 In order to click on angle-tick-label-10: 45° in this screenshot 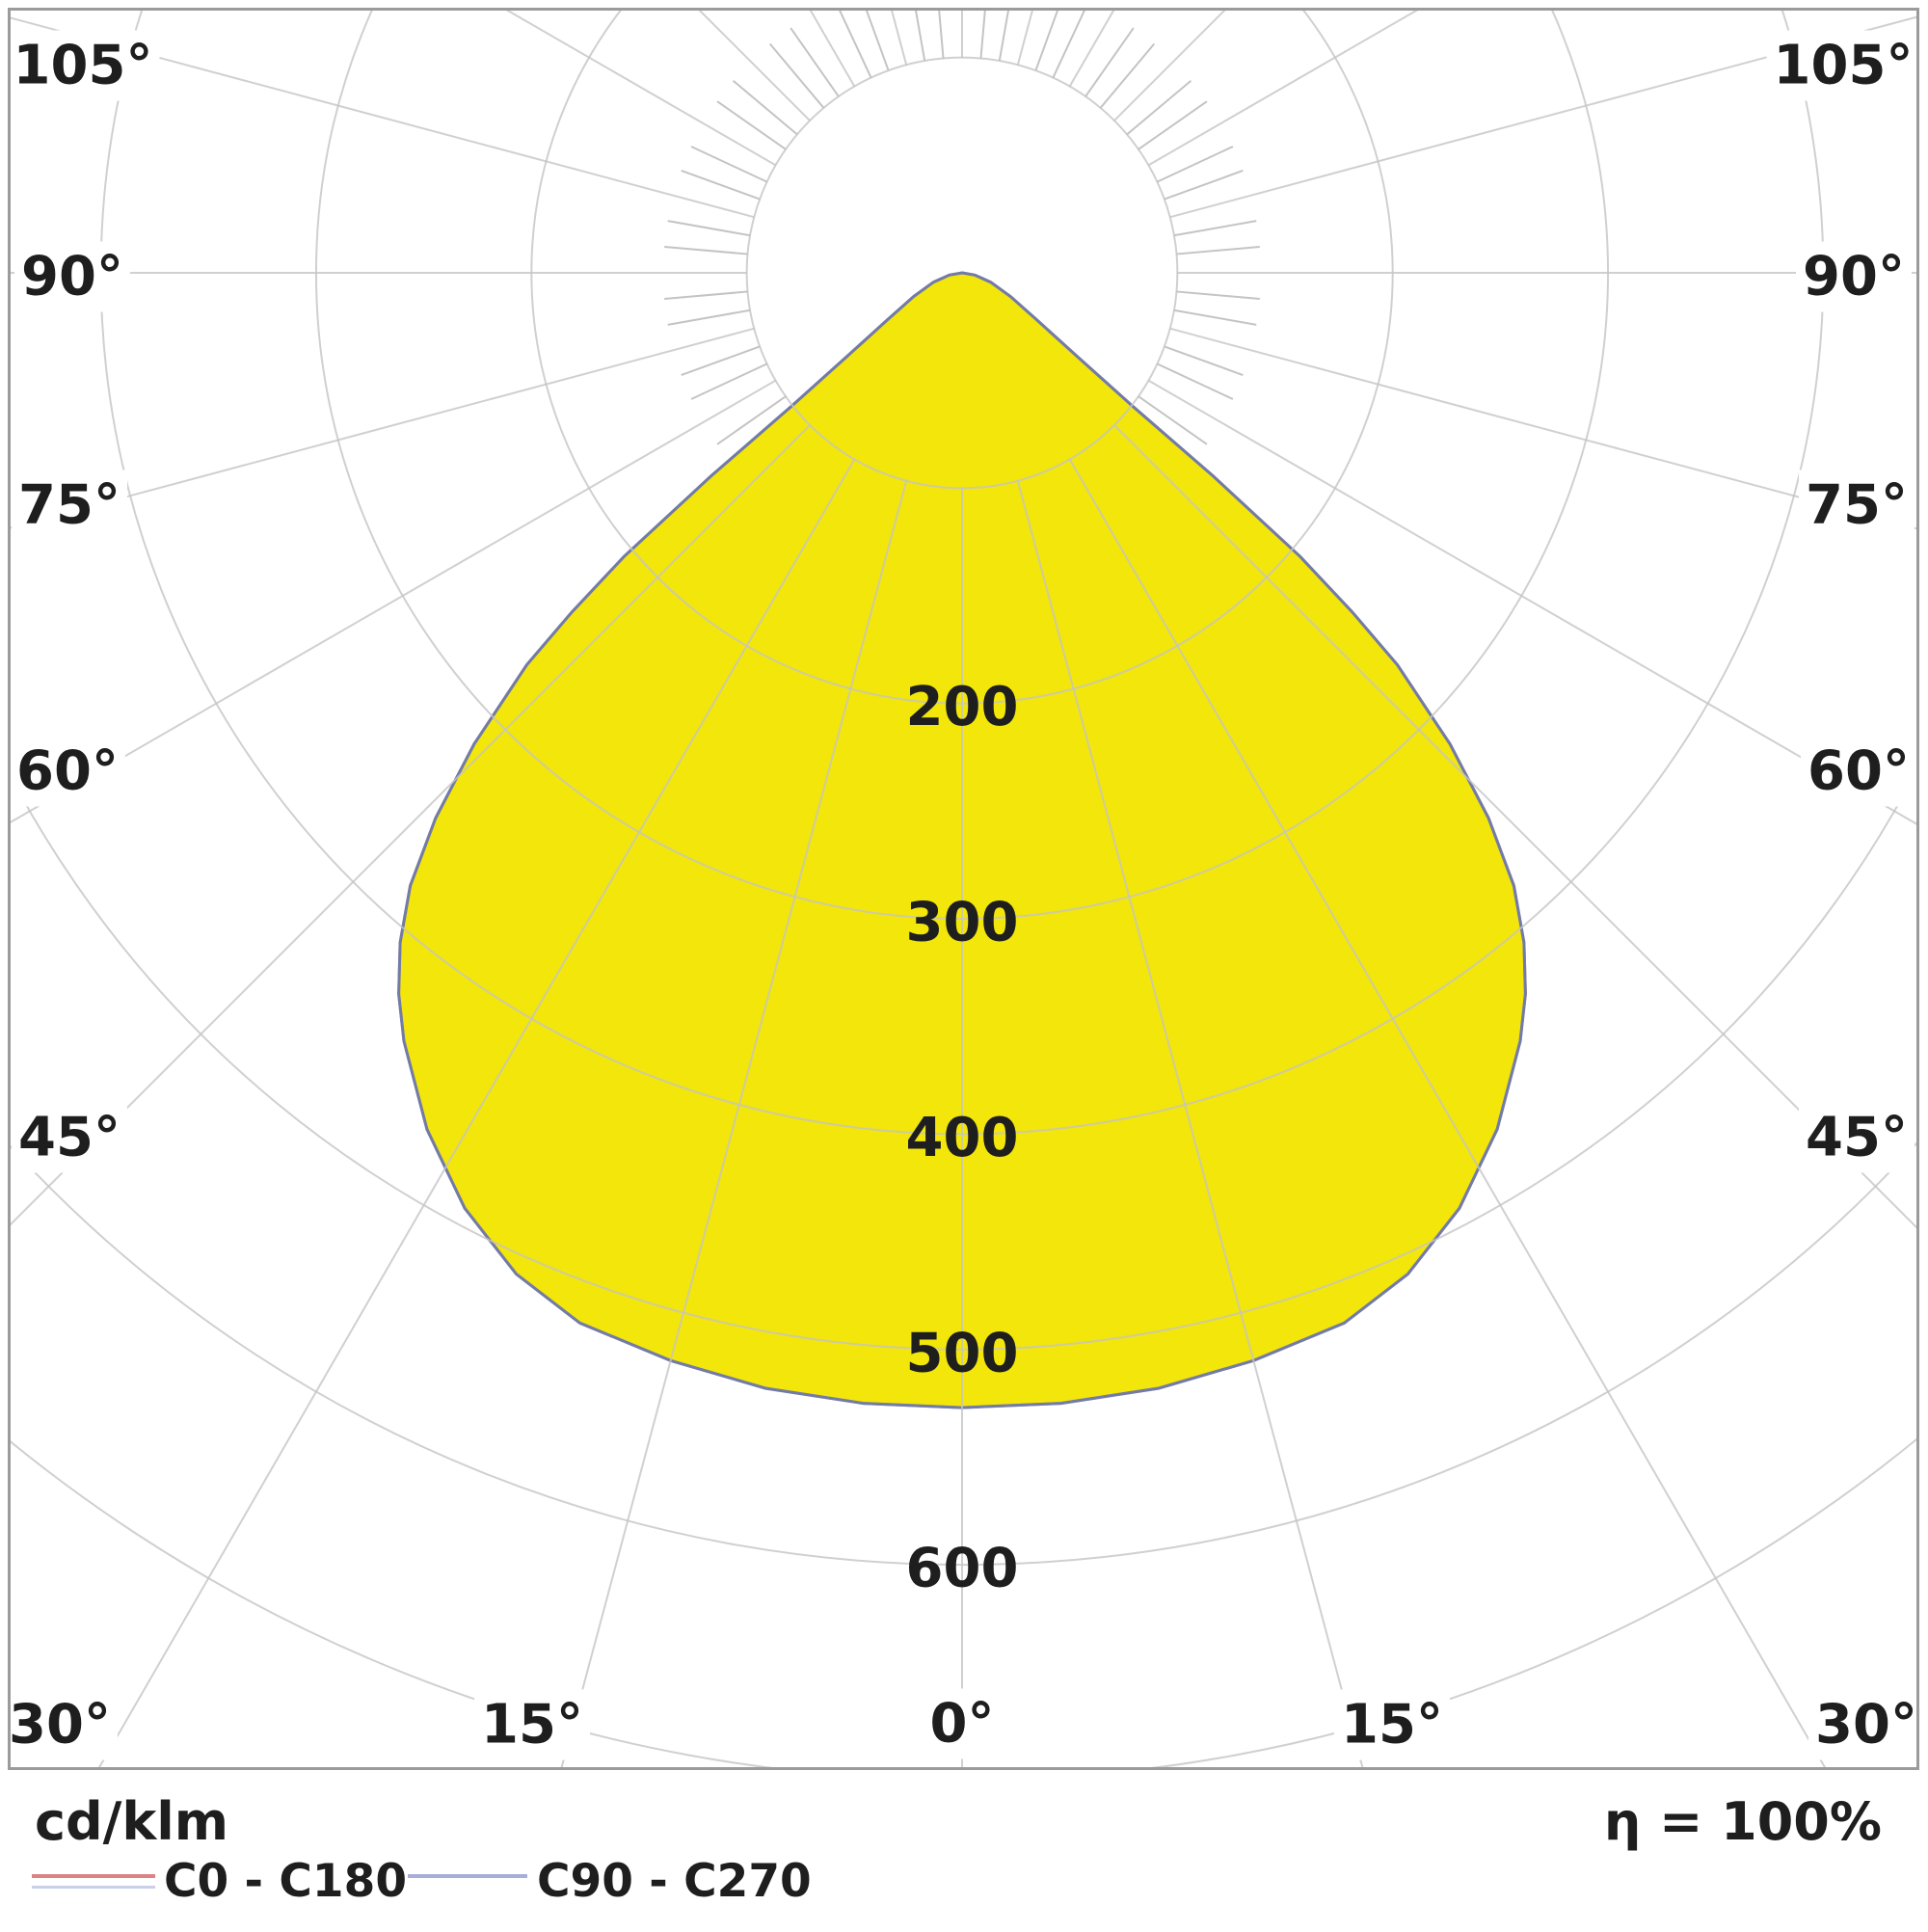, I will do `click(1857, 1138)`.